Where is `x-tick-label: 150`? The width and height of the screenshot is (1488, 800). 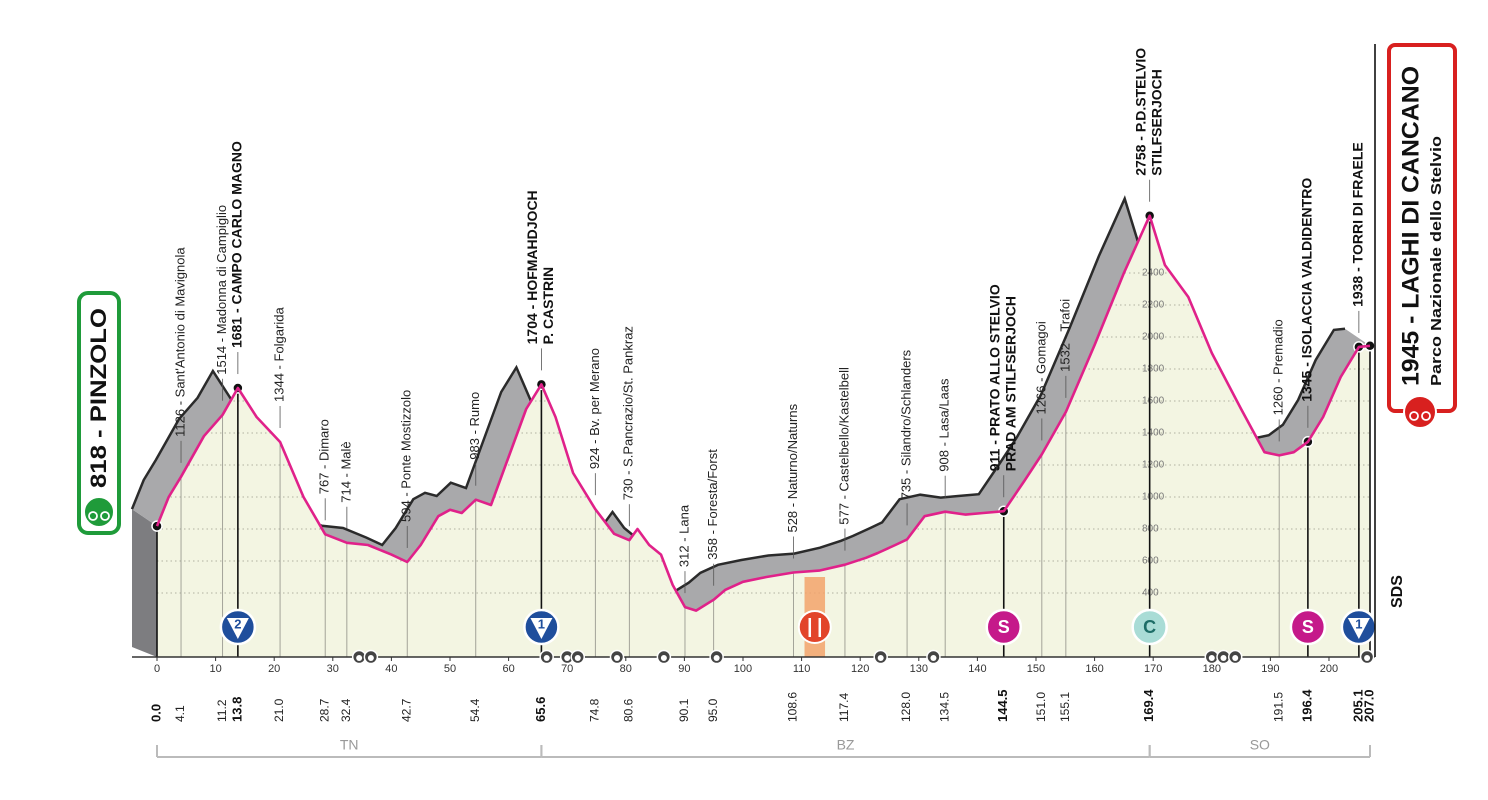
x-tick-label: 150 is located at coordinates (1036, 669).